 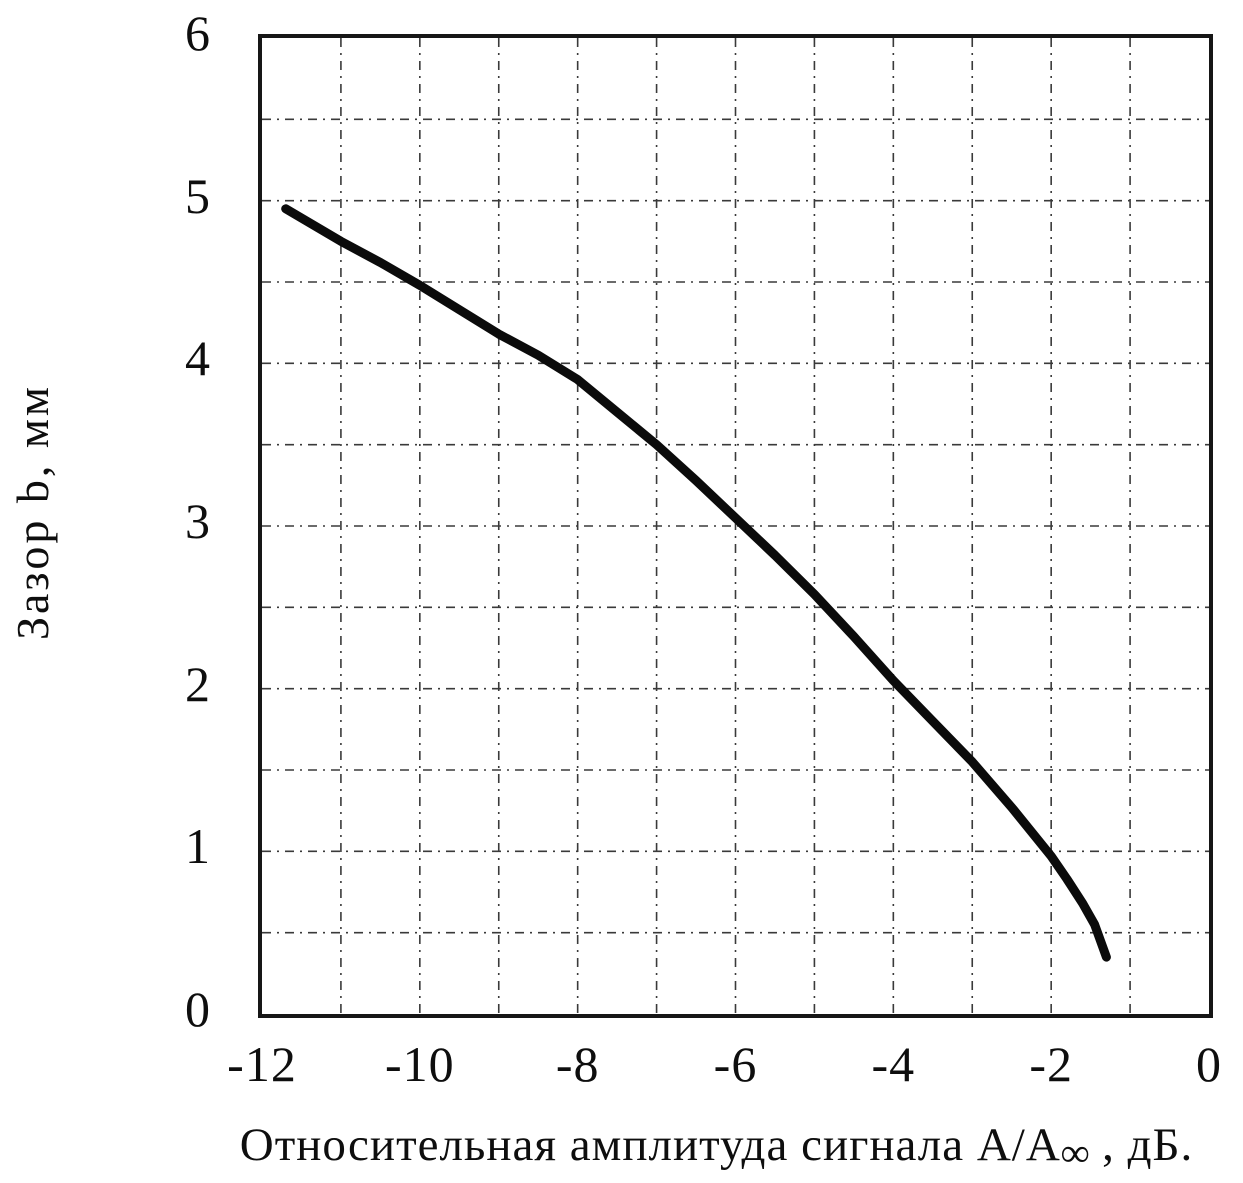 I want to click on y-axis-title: Зазор b, мм, so click(x=32, y=512).